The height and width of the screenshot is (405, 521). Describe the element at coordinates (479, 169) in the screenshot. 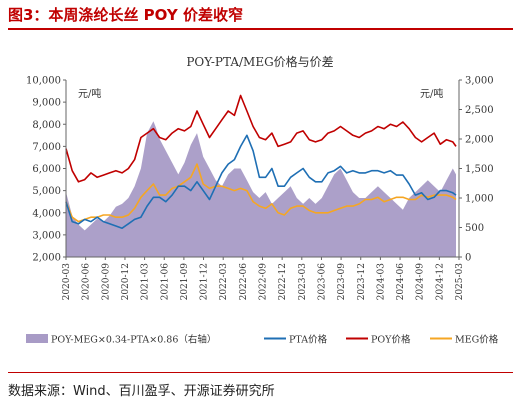

I see `y-right-tick-label: 1,500` at that location.